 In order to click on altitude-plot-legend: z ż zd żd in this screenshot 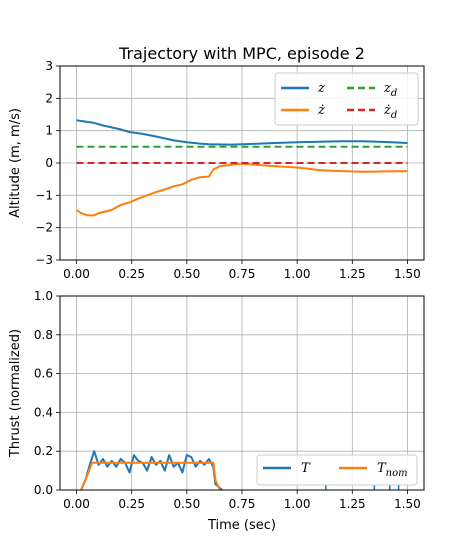, I will do `click(346, 99)`.